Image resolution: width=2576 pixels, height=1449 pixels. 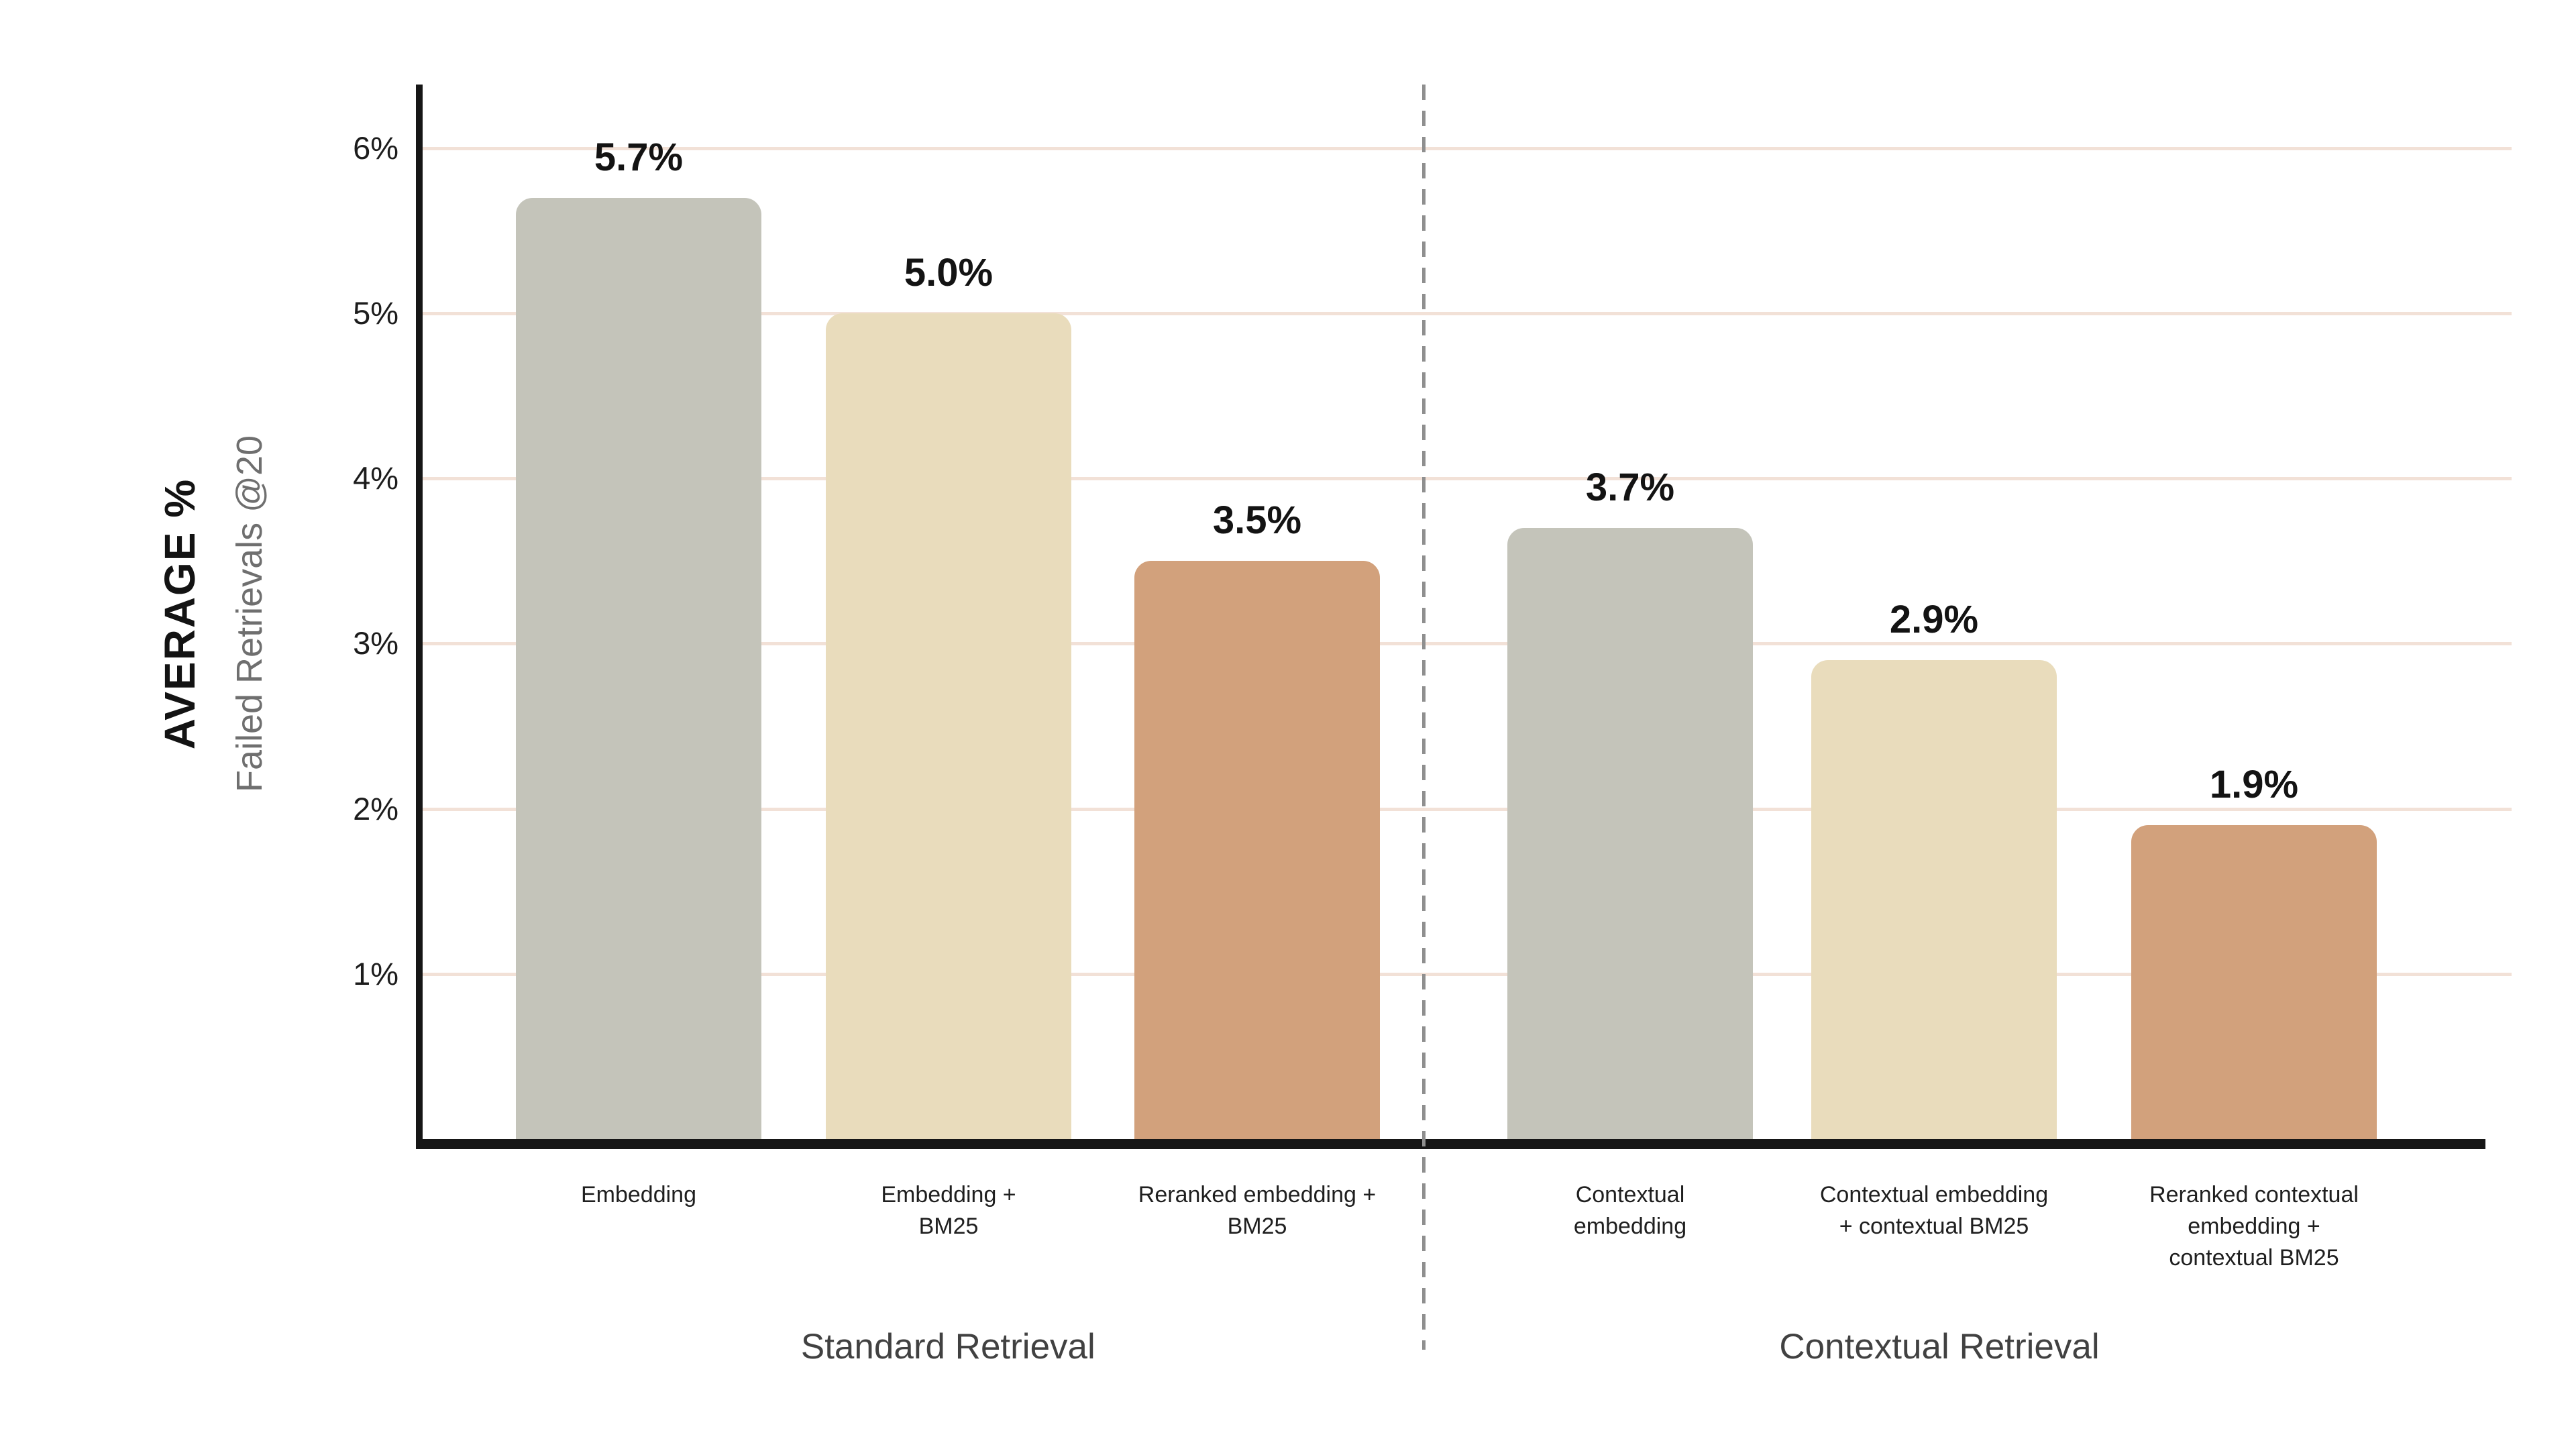 I want to click on x-category-label-line: + contextual BM25, so click(x=1934, y=1226).